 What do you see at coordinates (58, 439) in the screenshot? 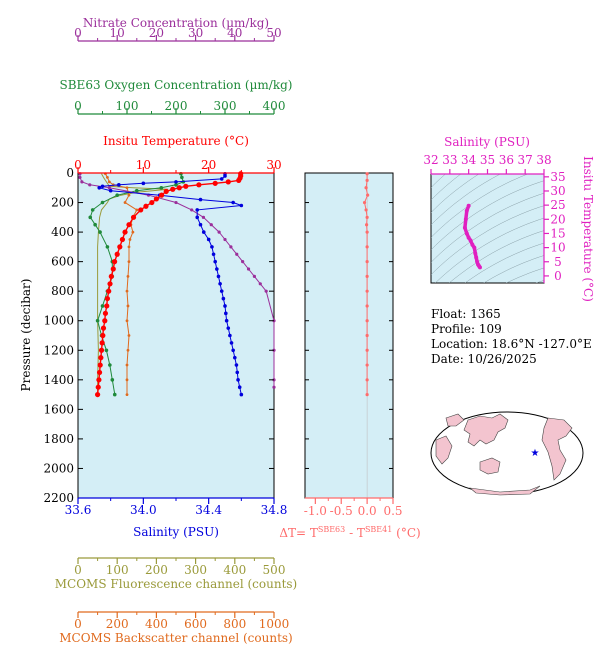
I see `pressure-tick-label: 1800` at bounding box center [58, 439].